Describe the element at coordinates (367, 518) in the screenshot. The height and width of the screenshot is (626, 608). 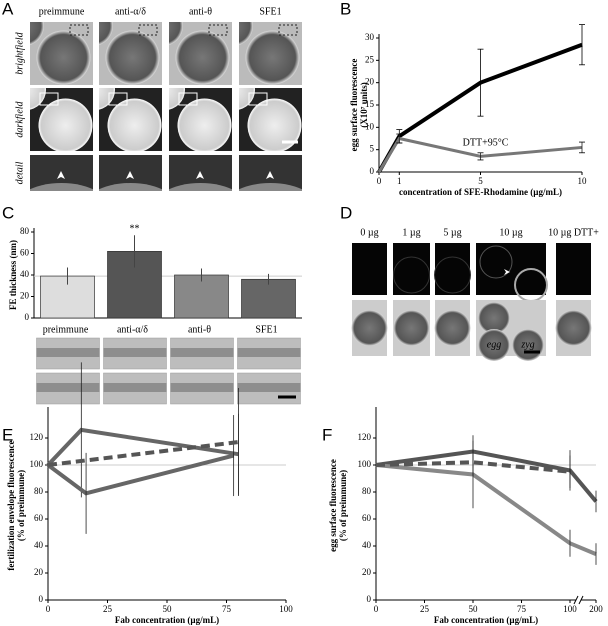
I see `y-tick-label: 60` at that location.